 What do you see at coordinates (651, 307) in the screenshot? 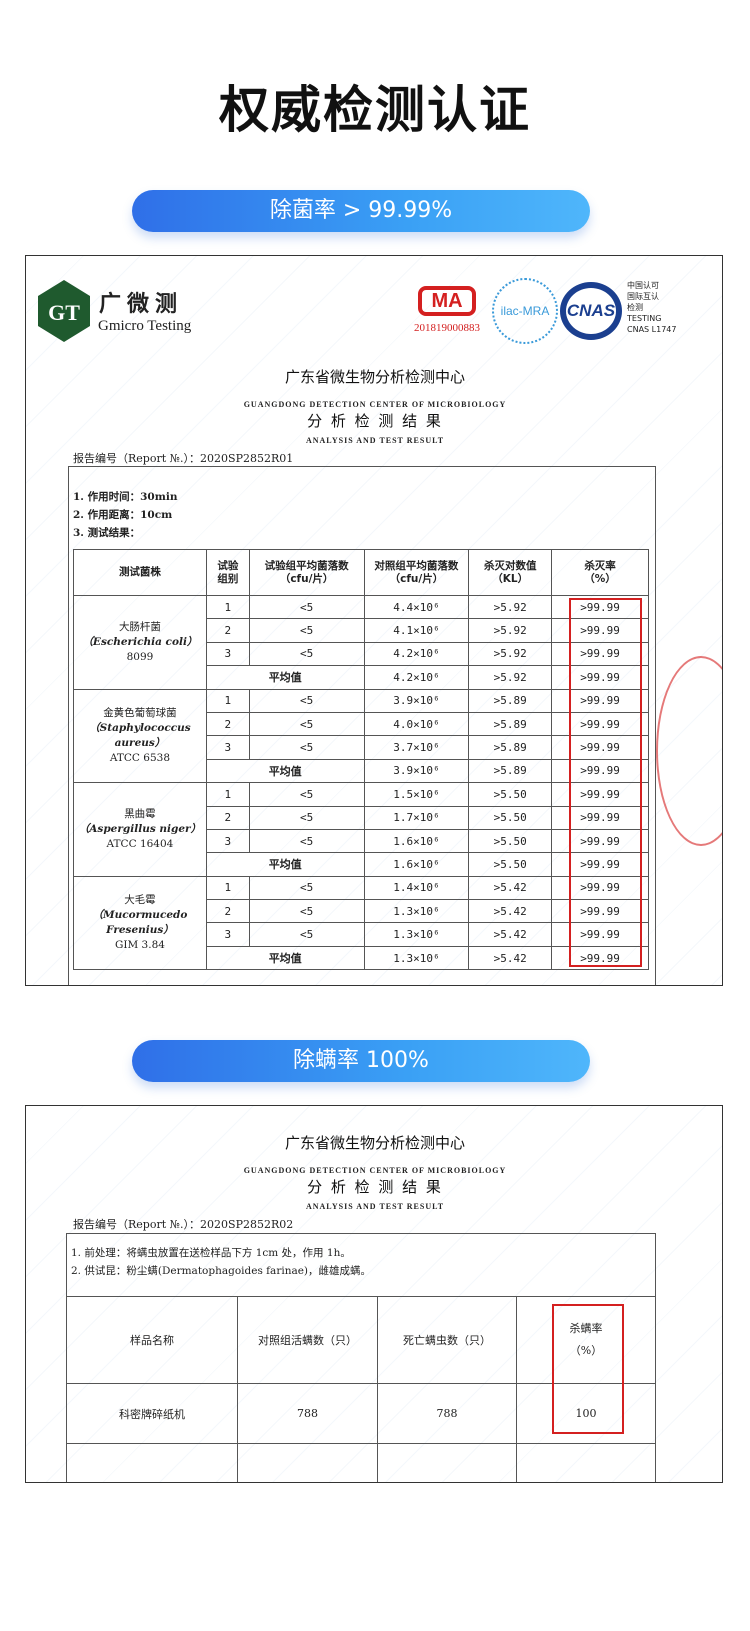
I see `cnas-text: 中国认可 国际互认 检测 TESTING CNAS L1747` at bounding box center [651, 307].